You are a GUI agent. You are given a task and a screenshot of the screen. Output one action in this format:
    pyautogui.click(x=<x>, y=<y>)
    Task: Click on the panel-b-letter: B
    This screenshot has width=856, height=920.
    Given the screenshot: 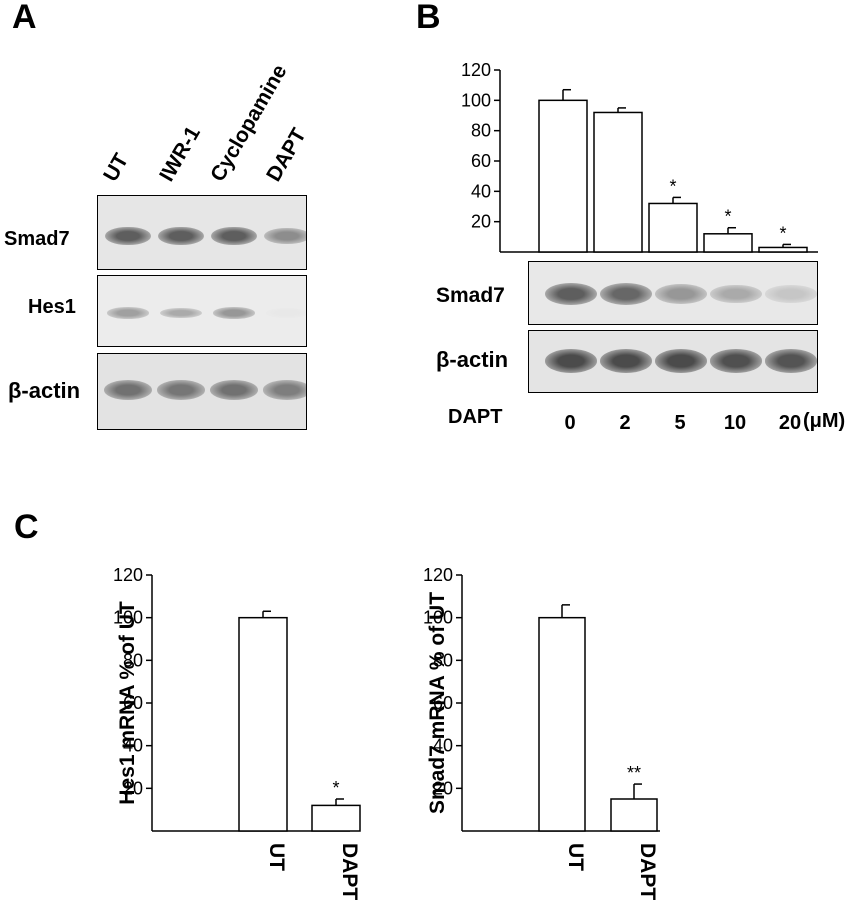 What is the action you would take?
    pyautogui.click(x=428, y=18)
    